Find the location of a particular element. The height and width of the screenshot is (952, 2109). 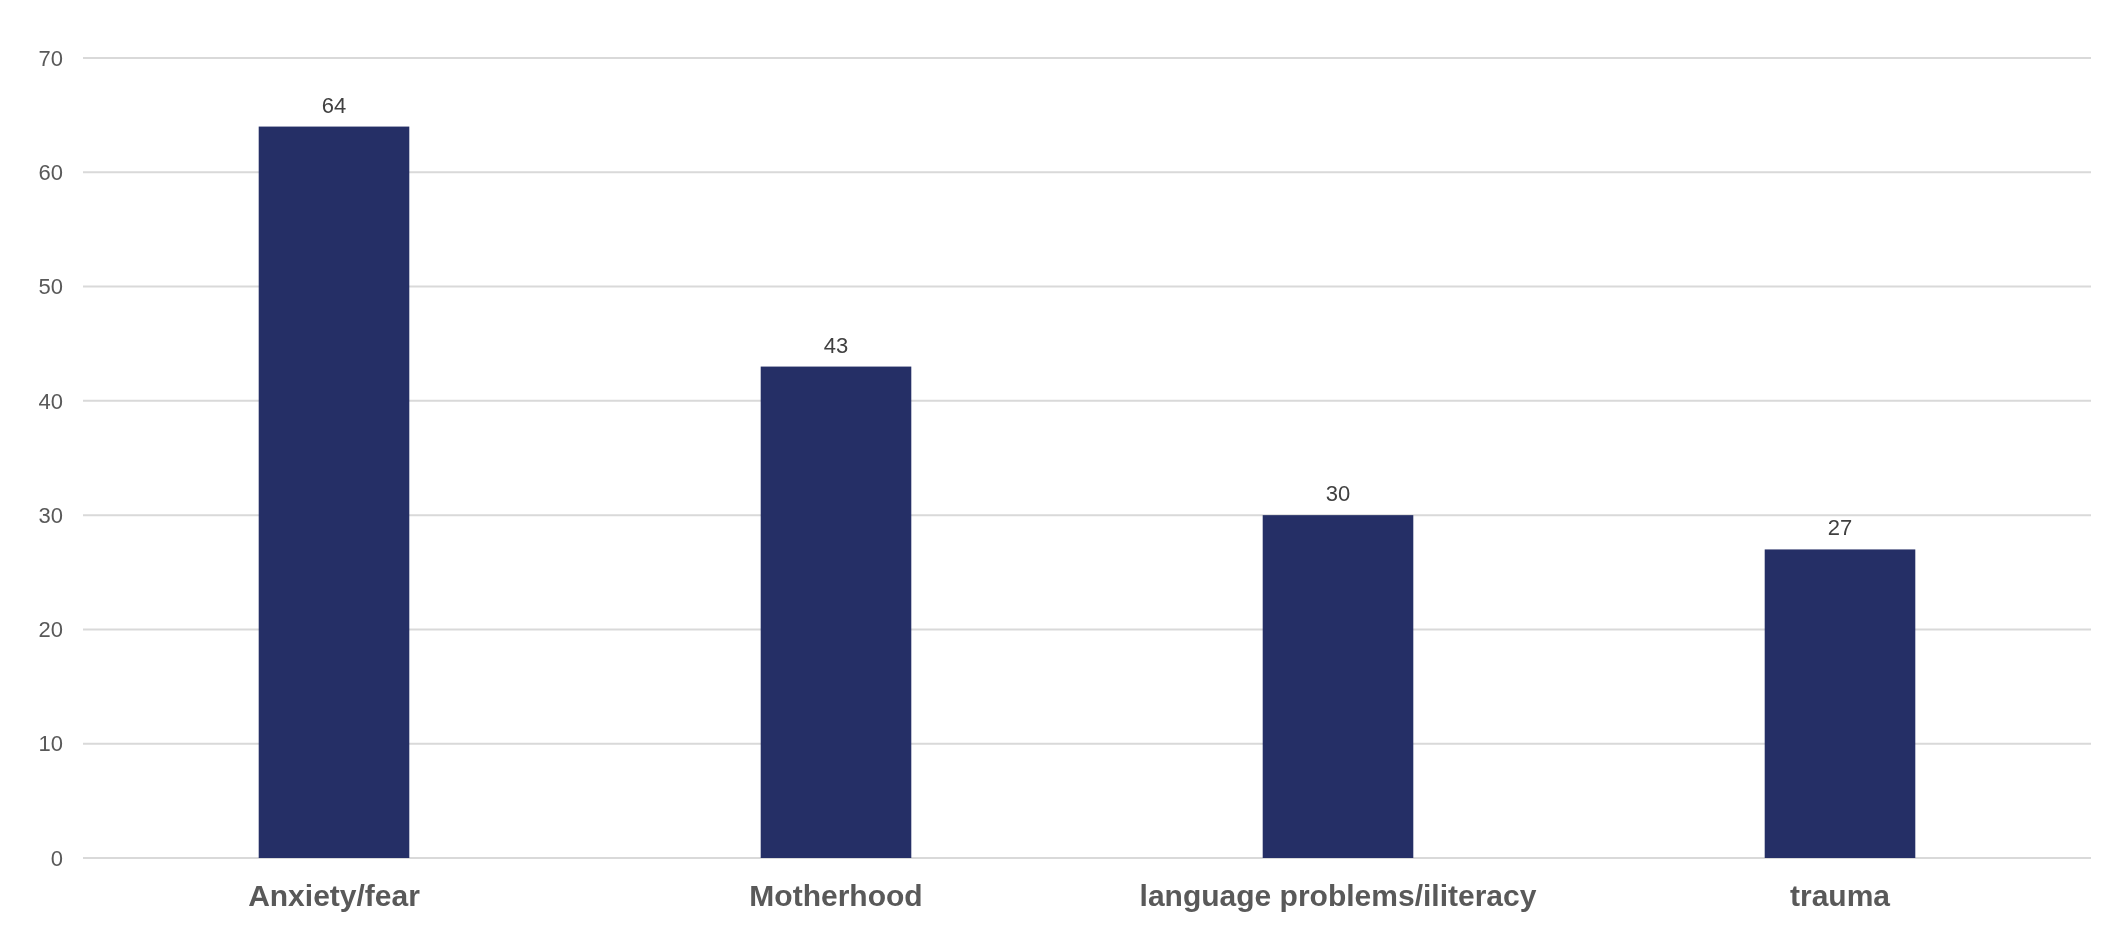

y-tick-label: 50 is located at coordinates (50, 287).